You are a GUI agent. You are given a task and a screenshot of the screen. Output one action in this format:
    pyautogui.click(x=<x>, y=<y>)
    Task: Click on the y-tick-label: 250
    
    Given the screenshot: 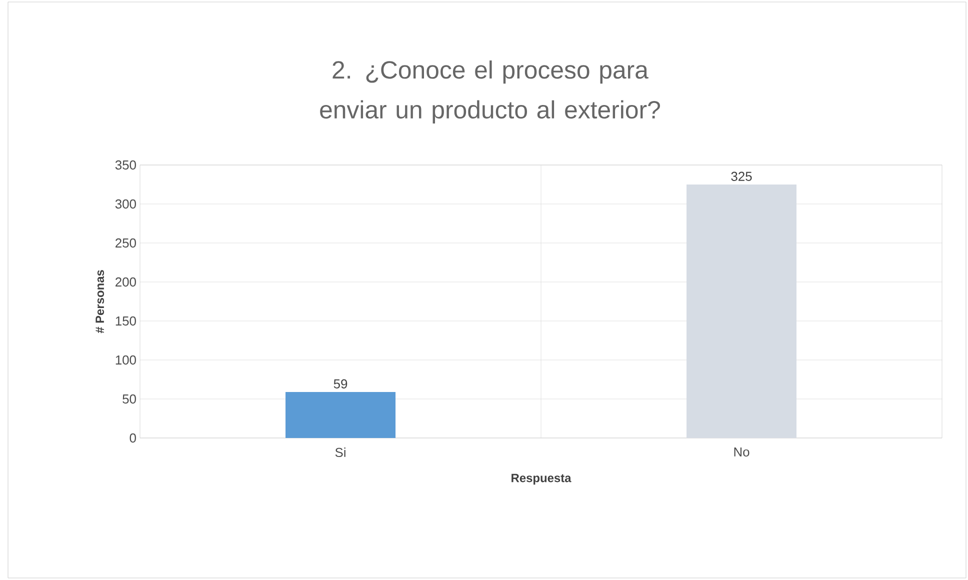 What is the action you would take?
    pyautogui.click(x=126, y=243)
    